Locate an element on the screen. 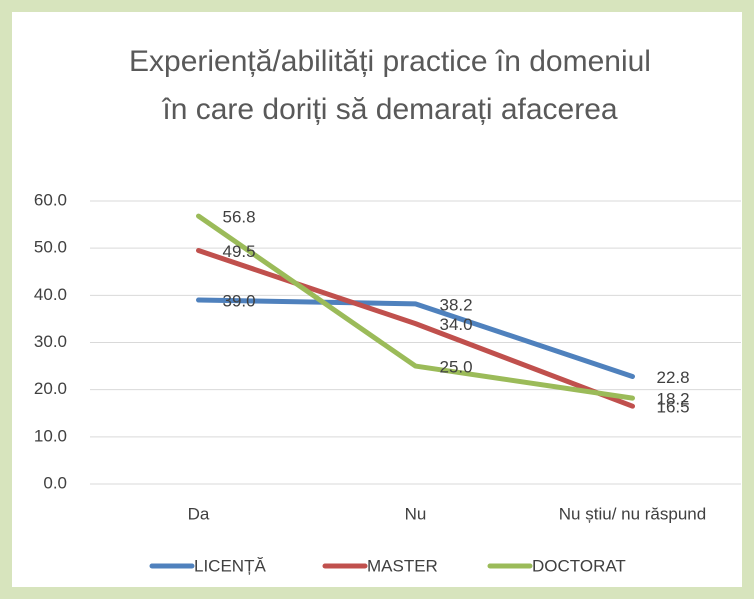 The height and width of the screenshot is (599, 754). y-tick-label: 60.0 is located at coordinates (50, 199).